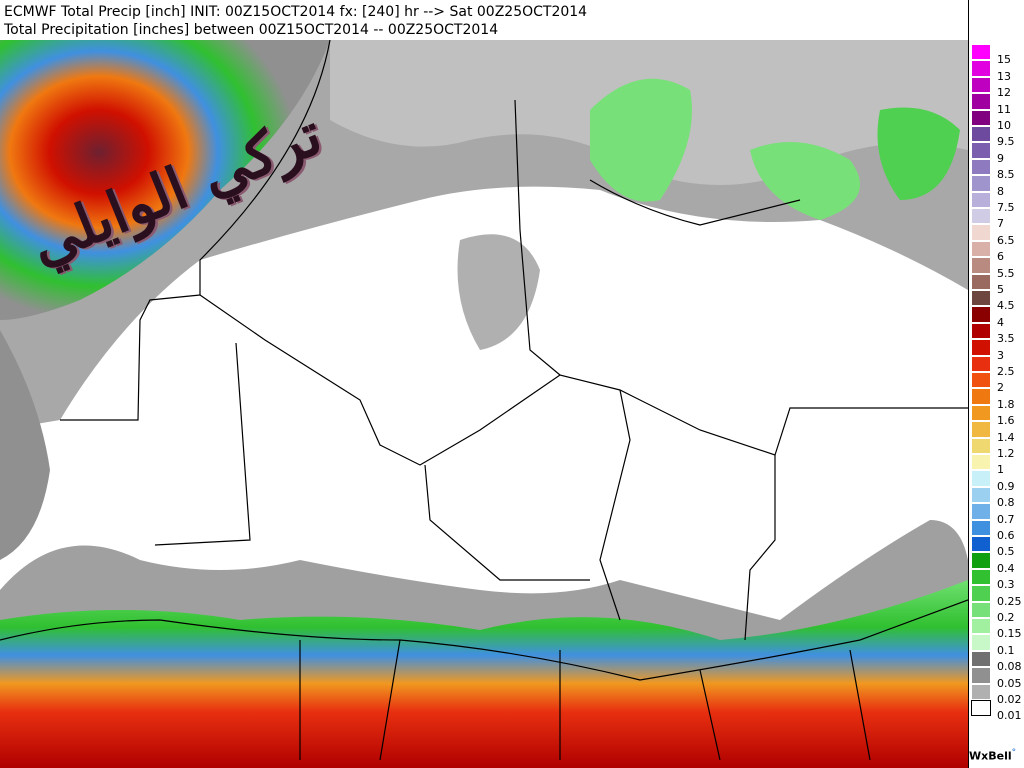 This screenshot has height=768, width=1024. What do you see at coordinates (1006, 486) in the screenshot?
I see `legend-label: 0.9` at bounding box center [1006, 486].